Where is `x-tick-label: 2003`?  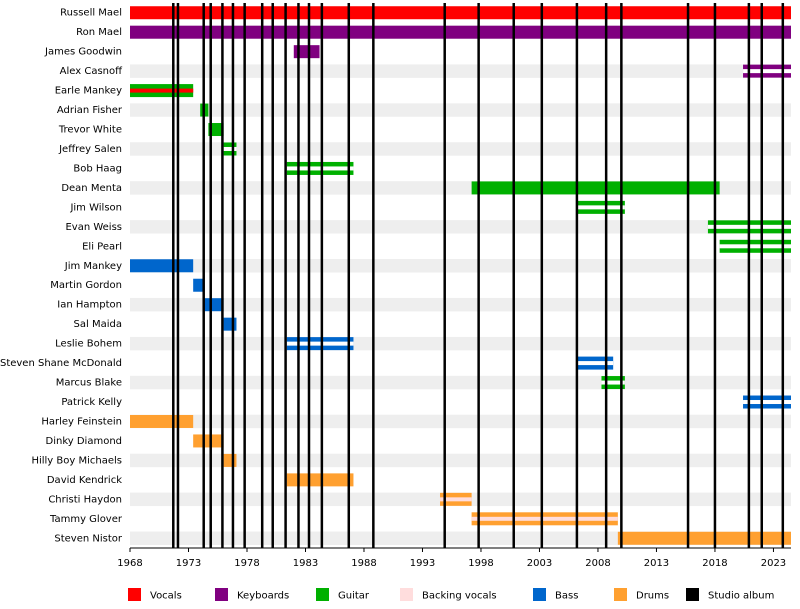
x-tick-label: 2003 is located at coordinates (539, 563).